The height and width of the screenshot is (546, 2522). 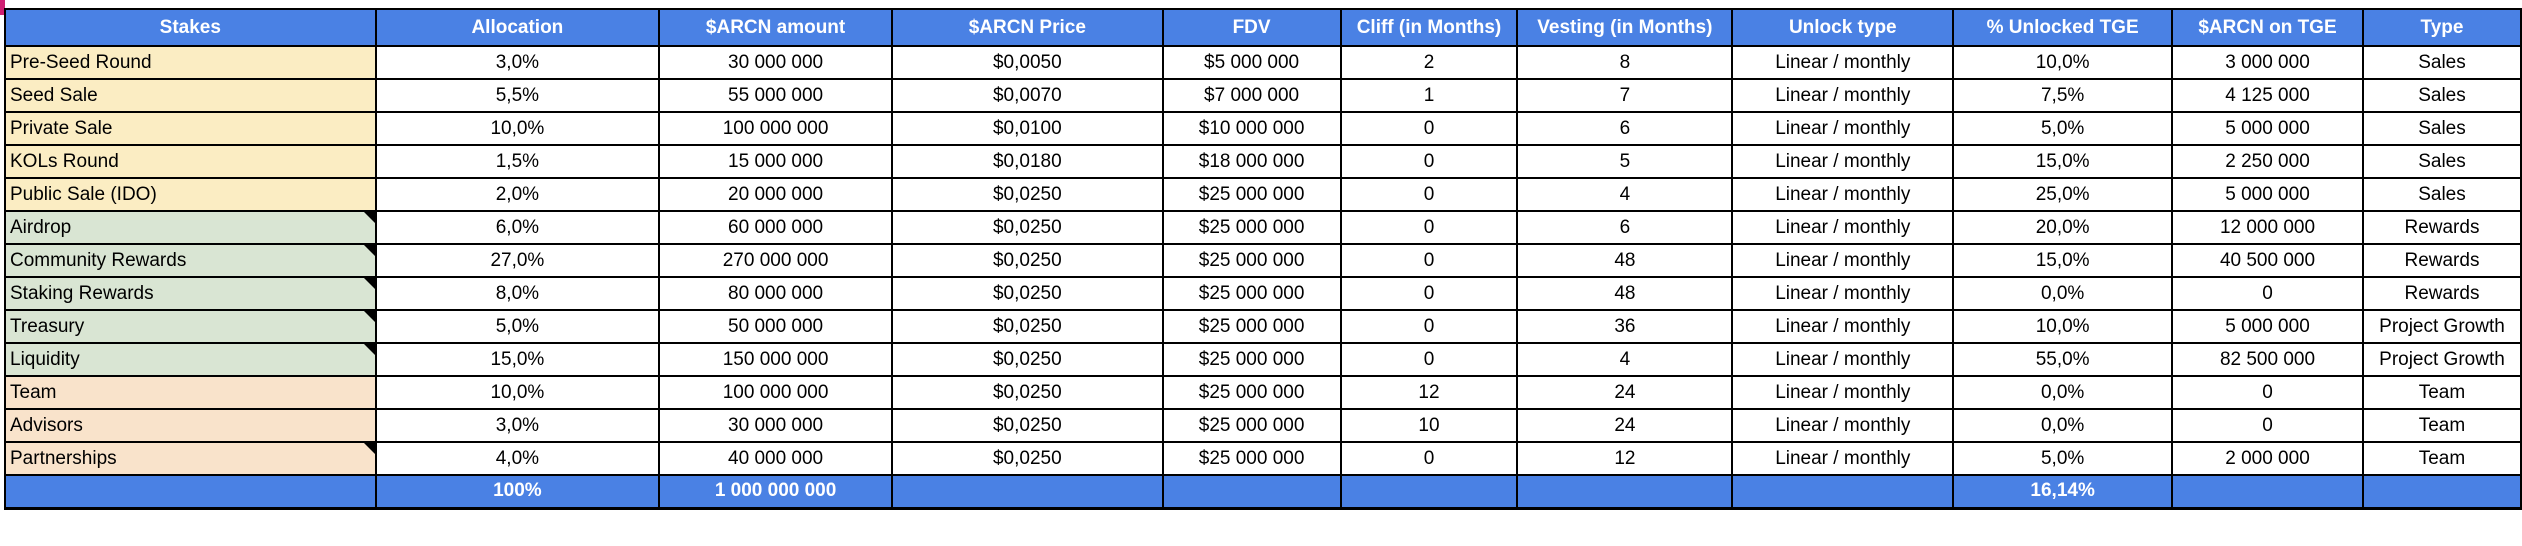 What do you see at coordinates (517, 293) in the screenshot?
I see `allocation-cell: 8,0%` at bounding box center [517, 293].